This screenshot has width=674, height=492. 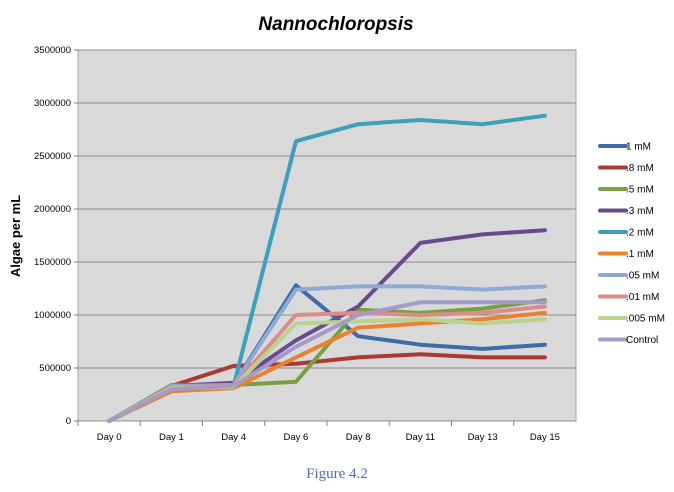 I want to click on y-tick-label: 3000000, so click(x=52, y=103).